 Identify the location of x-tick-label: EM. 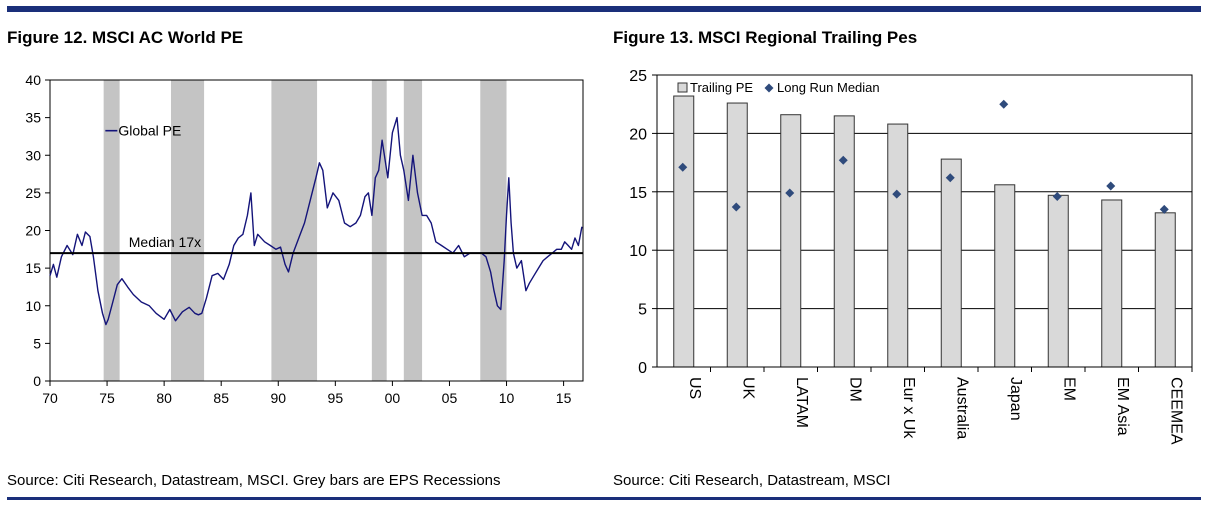
(1068, 389).